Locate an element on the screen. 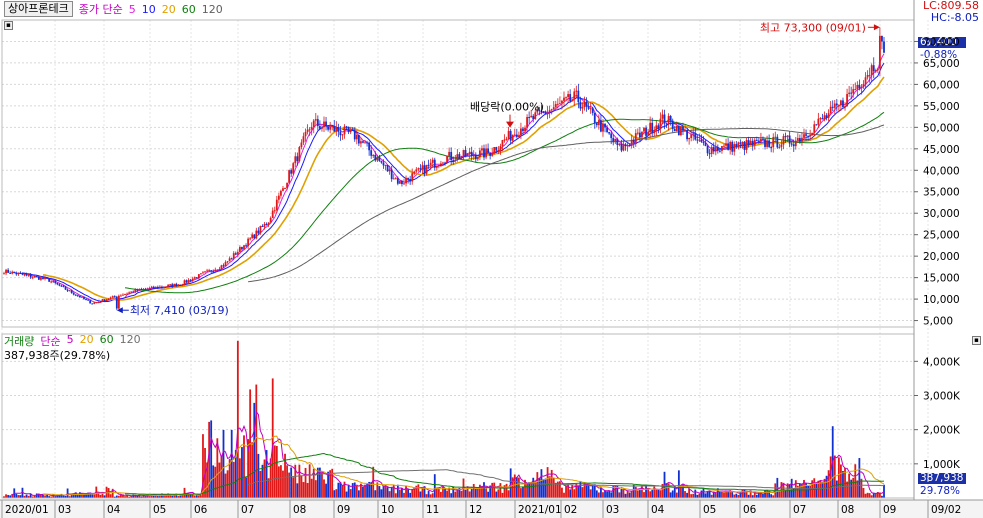 The height and width of the screenshot is (518, 983). volume-panel-close-icon: ▪ is located at coordinates (976, 340).